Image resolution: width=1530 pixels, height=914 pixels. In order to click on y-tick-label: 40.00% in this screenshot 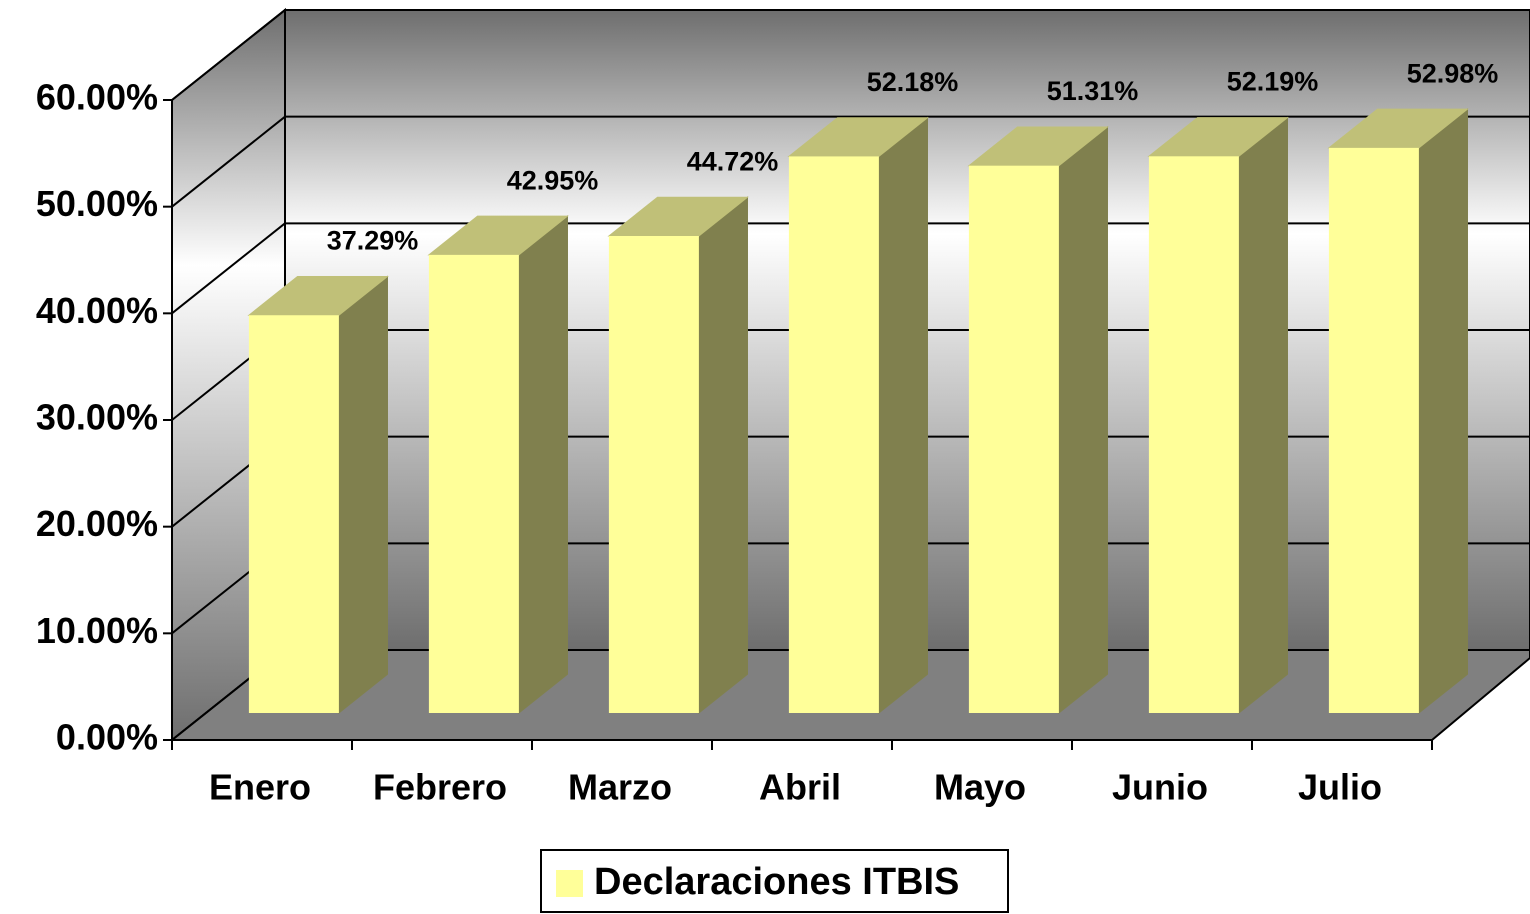, I will do `click(97, 310)`.